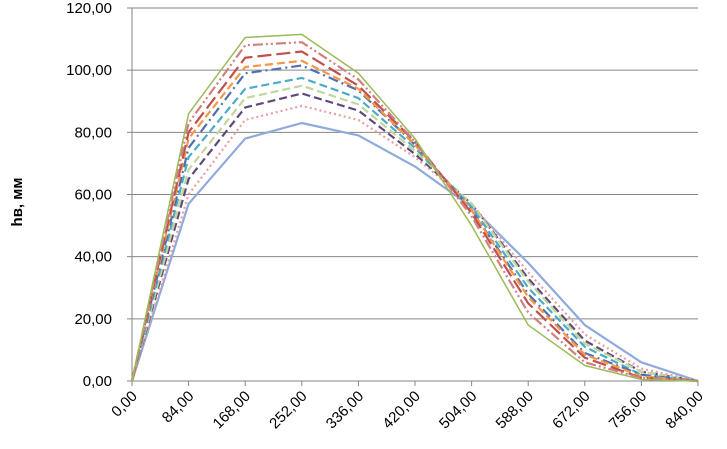  Describe the element at coordinates (628, 410) in the screenshot. I see `x-tick-label: 756,00` at that location.